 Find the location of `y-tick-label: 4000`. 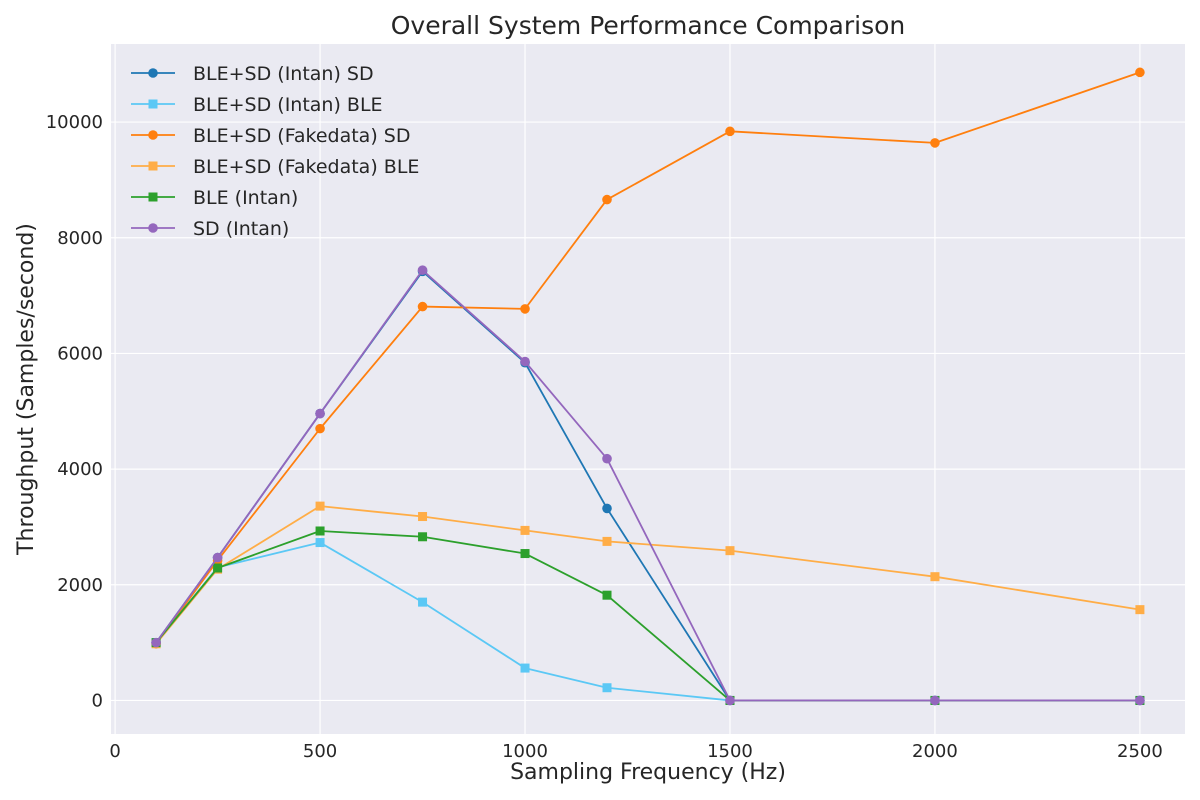

y-tick-label: 4000 is located at coordinates (80, 469).